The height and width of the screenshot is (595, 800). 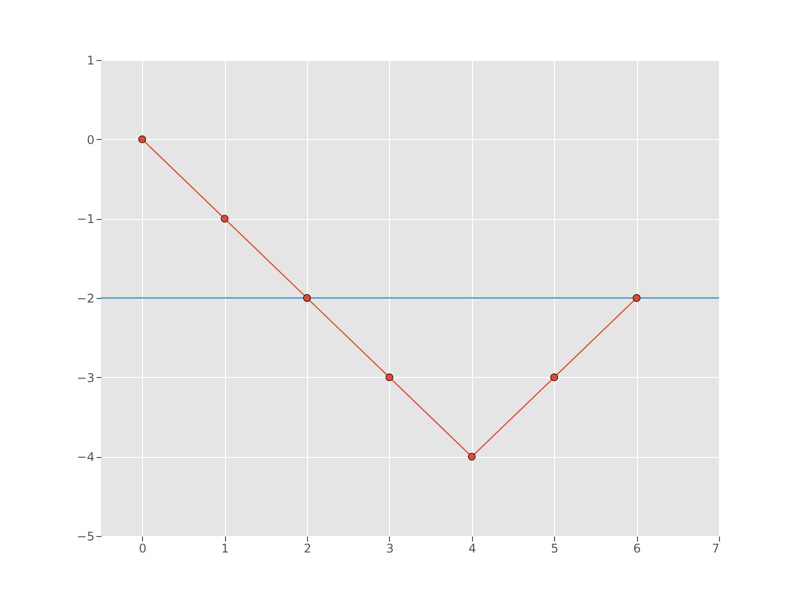 I want to click on x-tick-label: 3, so click(x=390, y=549).